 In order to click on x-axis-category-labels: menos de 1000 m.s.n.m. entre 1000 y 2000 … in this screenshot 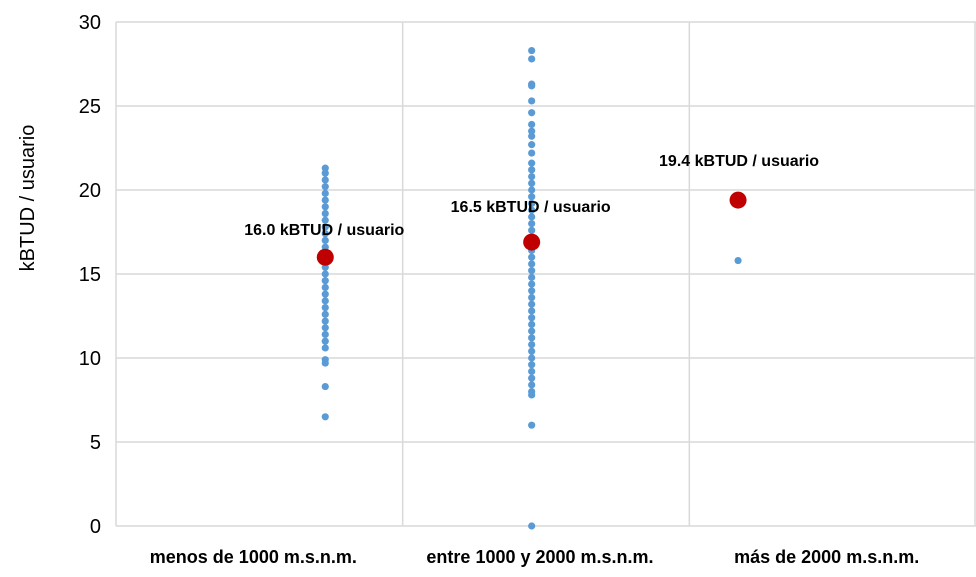, I will do `click(534, 557)`.